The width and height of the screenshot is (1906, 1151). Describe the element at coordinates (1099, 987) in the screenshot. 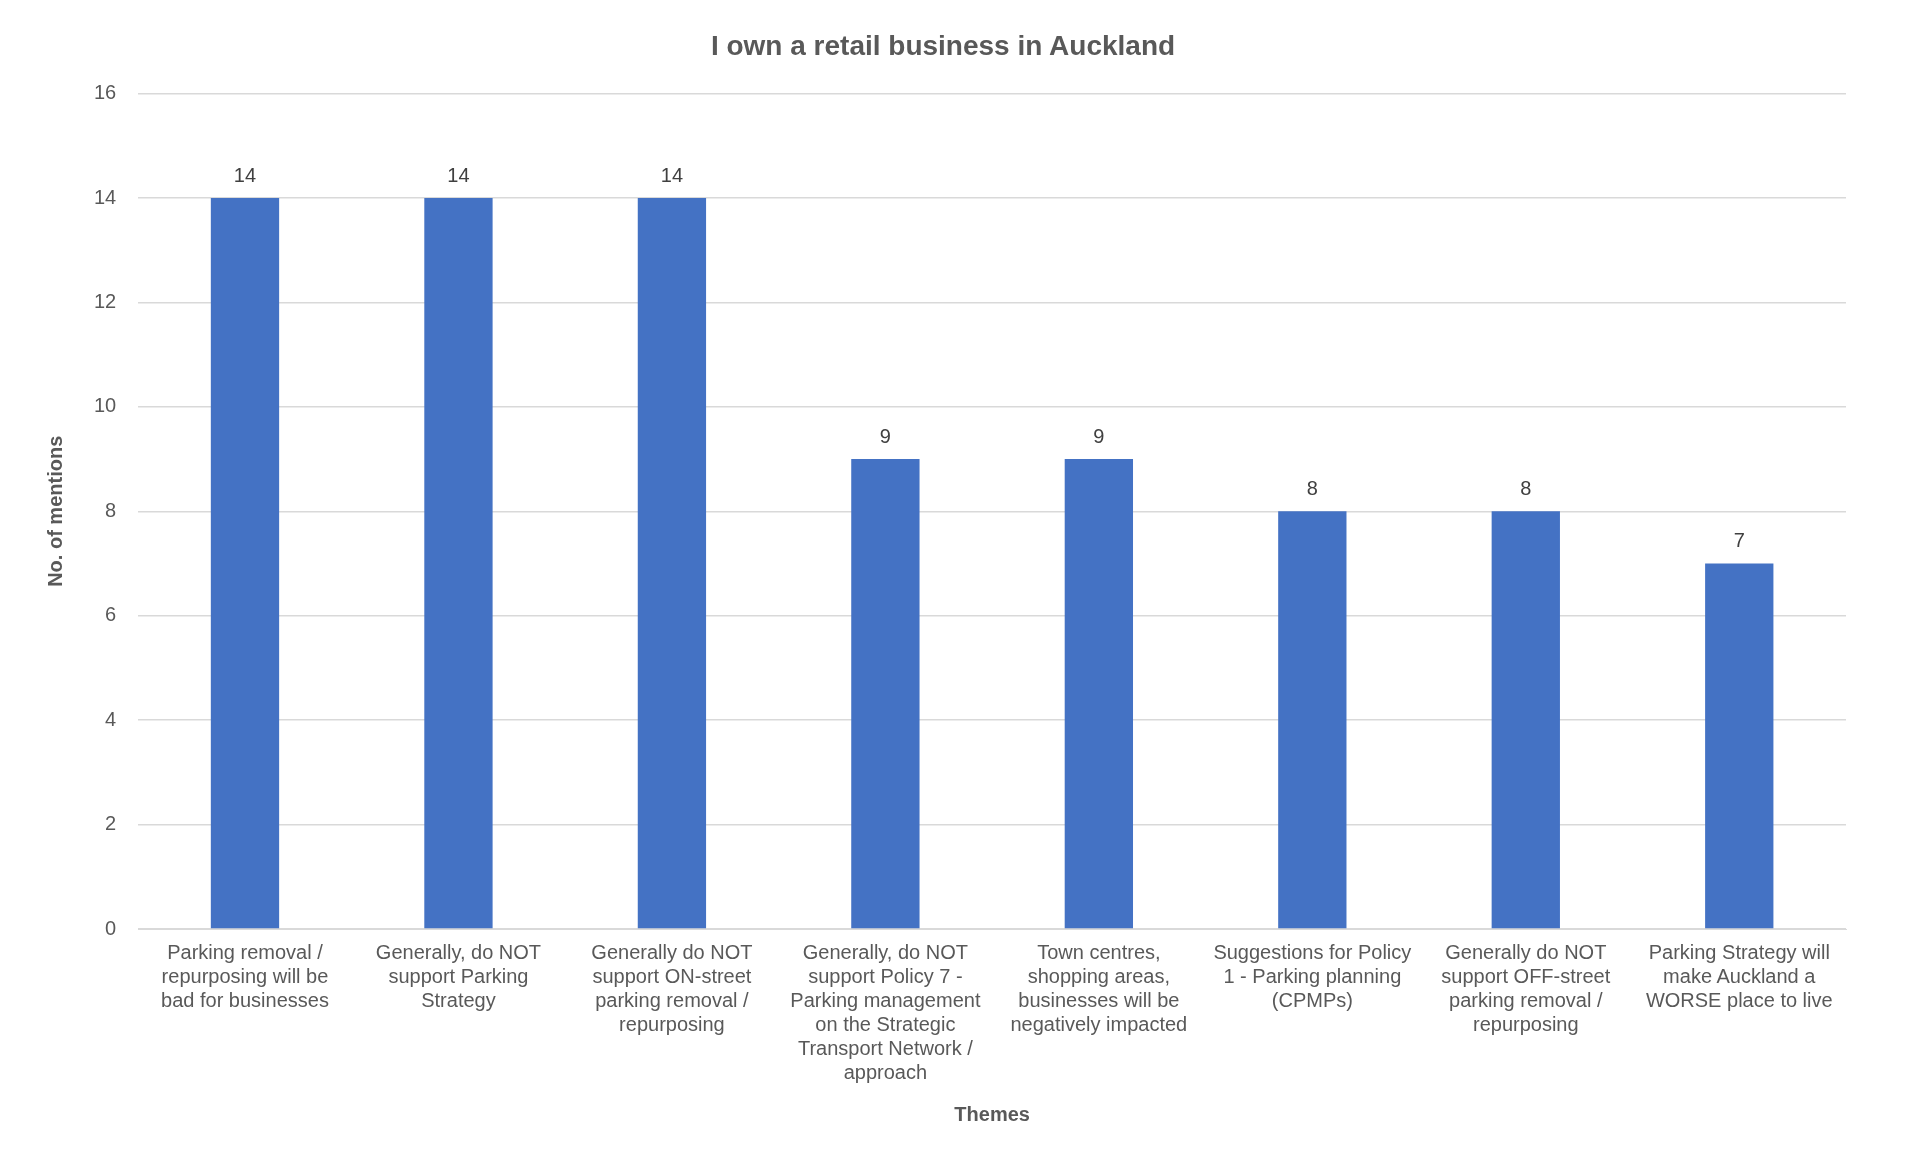

I see `x-tick-label: Town centres, shopping areas, businesses will be negatively impacted` at that location.